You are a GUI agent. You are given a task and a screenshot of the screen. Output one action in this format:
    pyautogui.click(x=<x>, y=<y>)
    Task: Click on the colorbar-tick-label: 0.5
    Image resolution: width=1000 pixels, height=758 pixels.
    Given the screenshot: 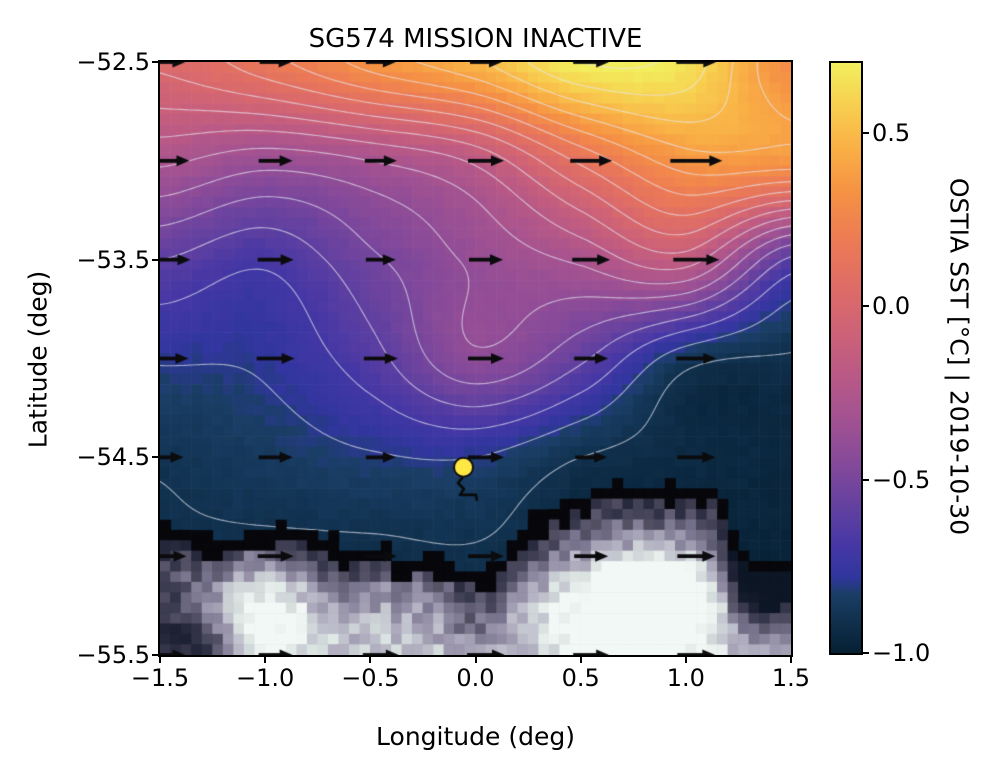 What is the action you would take?
    pyautogui.click(x=891, y=133)
    